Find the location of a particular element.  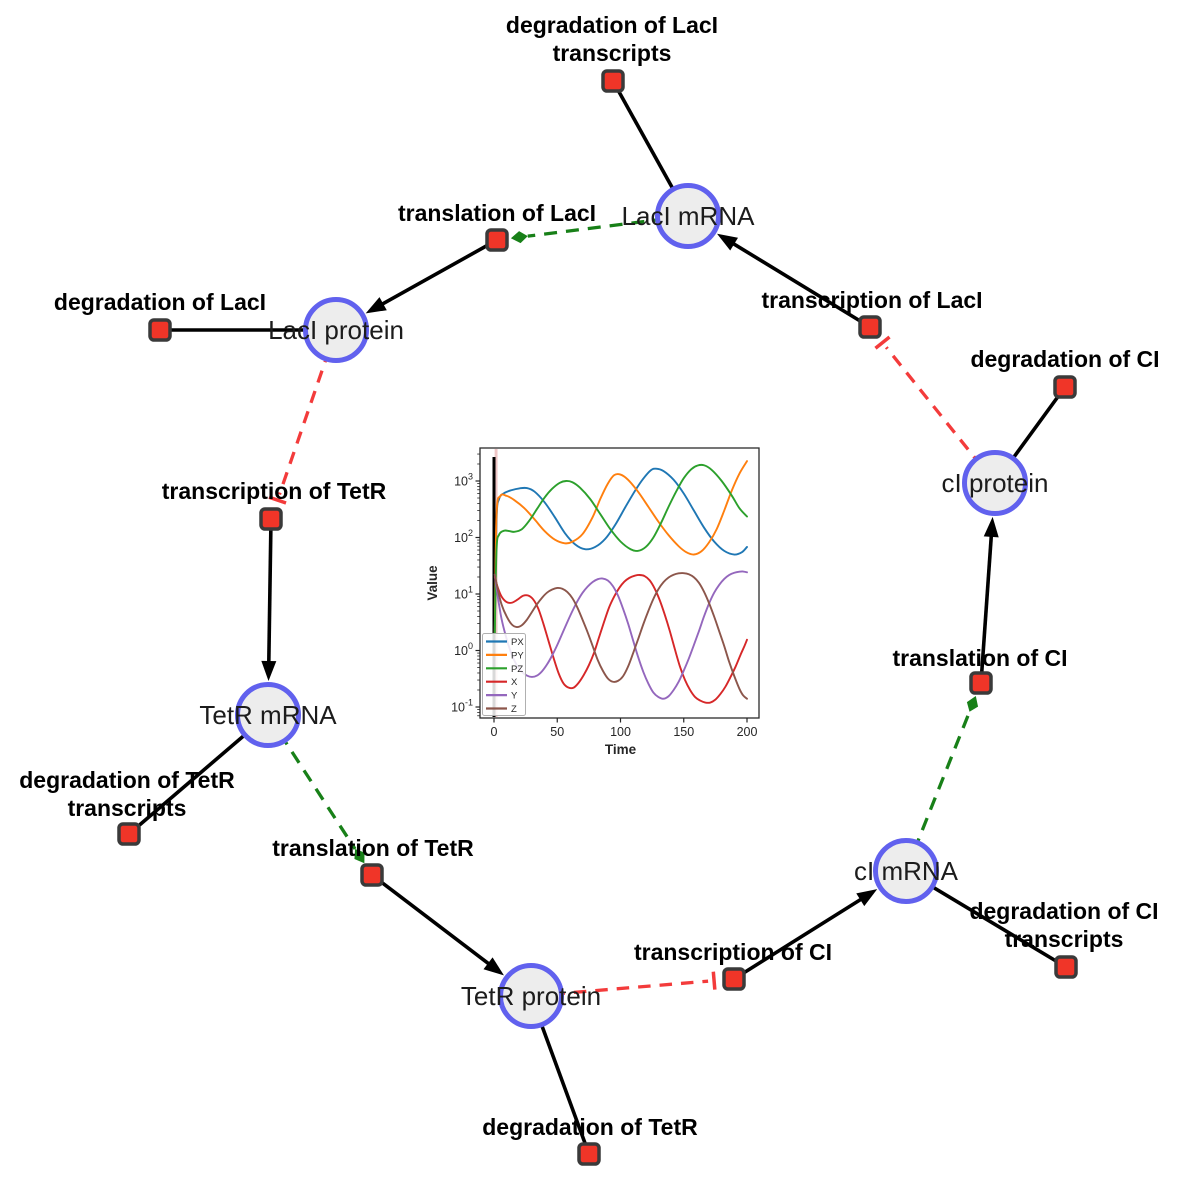

species-label-ci_mrna: cI mRNA is located at coordinates (906, 871).